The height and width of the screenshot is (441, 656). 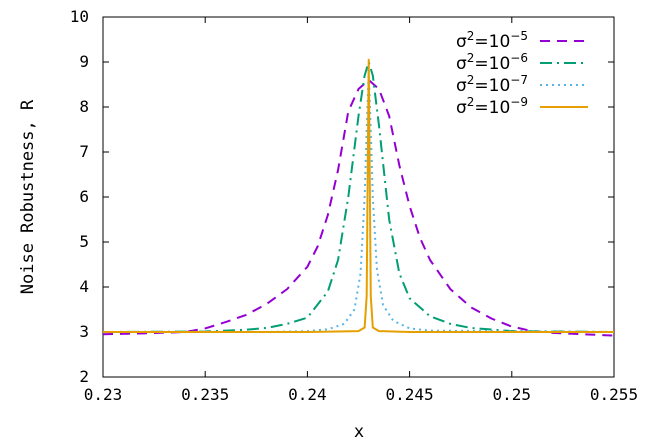 I want to click on x-tick-label: 0.235, so click(x=205, y=394).